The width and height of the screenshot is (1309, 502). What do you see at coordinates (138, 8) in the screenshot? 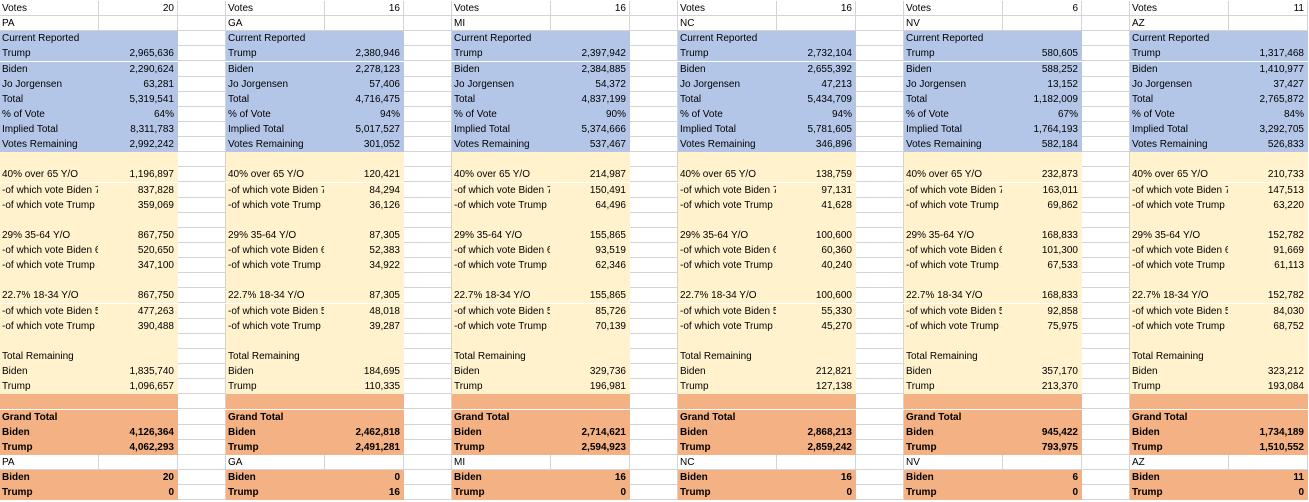
I see `cell-pa-value-votes: 20` at bounding box center [138, 8].